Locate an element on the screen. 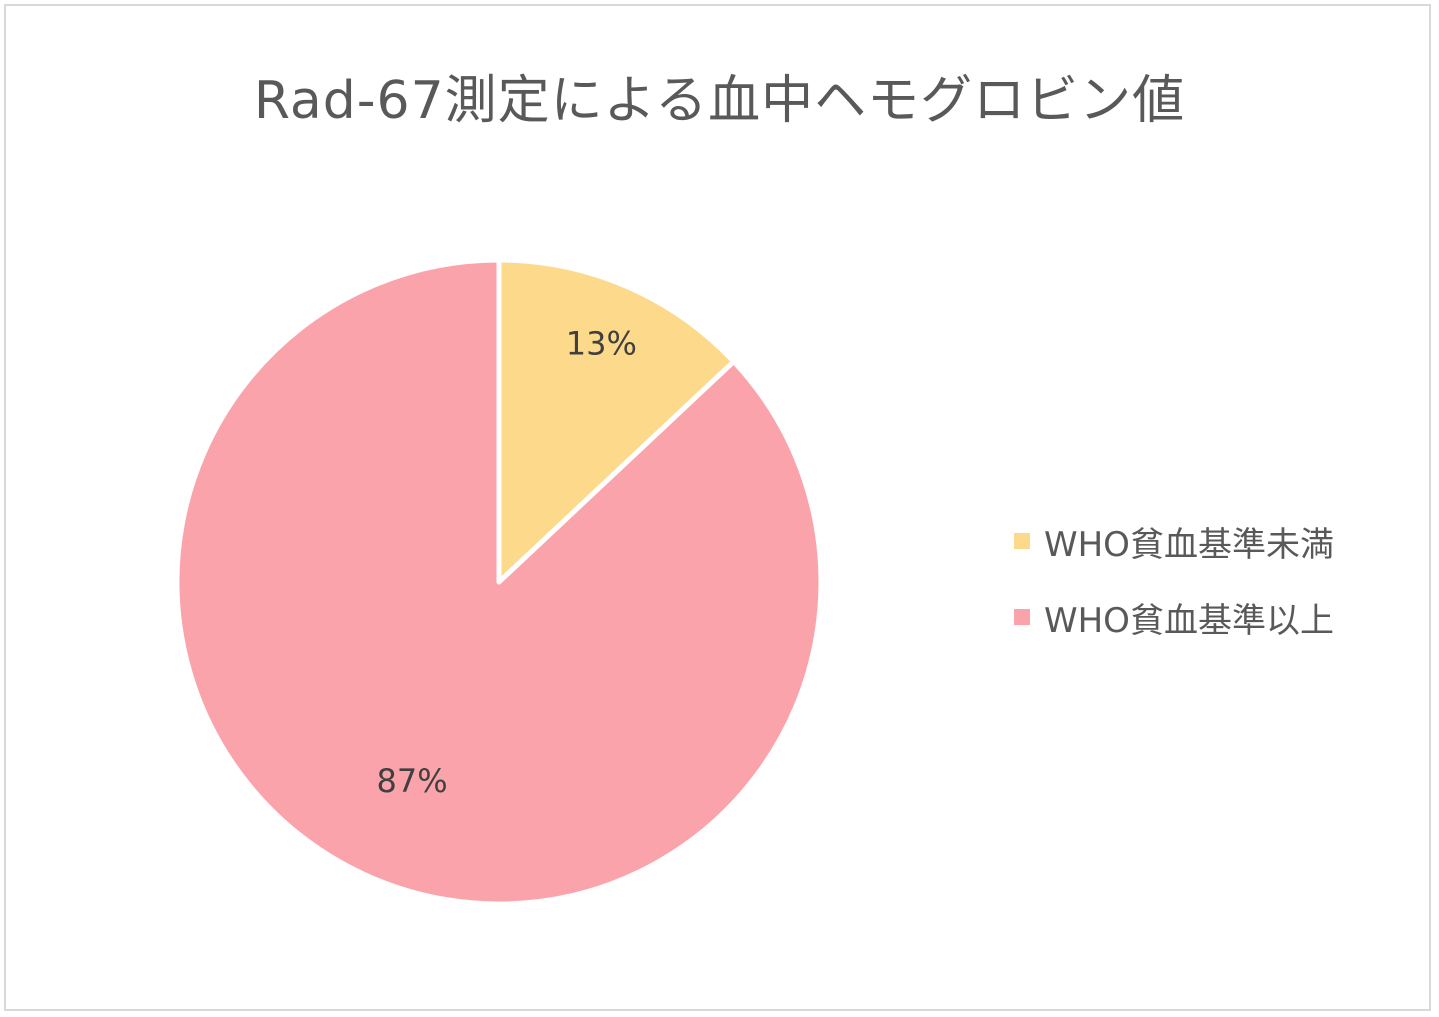 The width and height of the screenshot is (1439, 1017). legend: WHO貧血基準未満 WHO貧血基準以上 is located at coordinates (1174, 588).